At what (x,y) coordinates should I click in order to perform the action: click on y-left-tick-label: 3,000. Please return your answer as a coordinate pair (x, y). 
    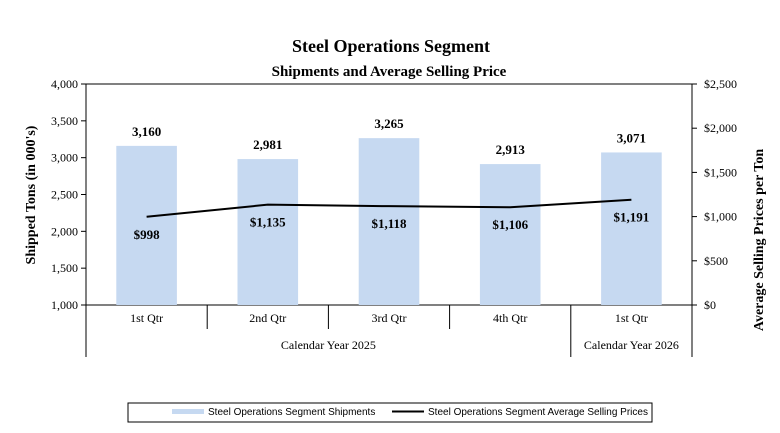
    Looking at the image, I should click on (64, 158).